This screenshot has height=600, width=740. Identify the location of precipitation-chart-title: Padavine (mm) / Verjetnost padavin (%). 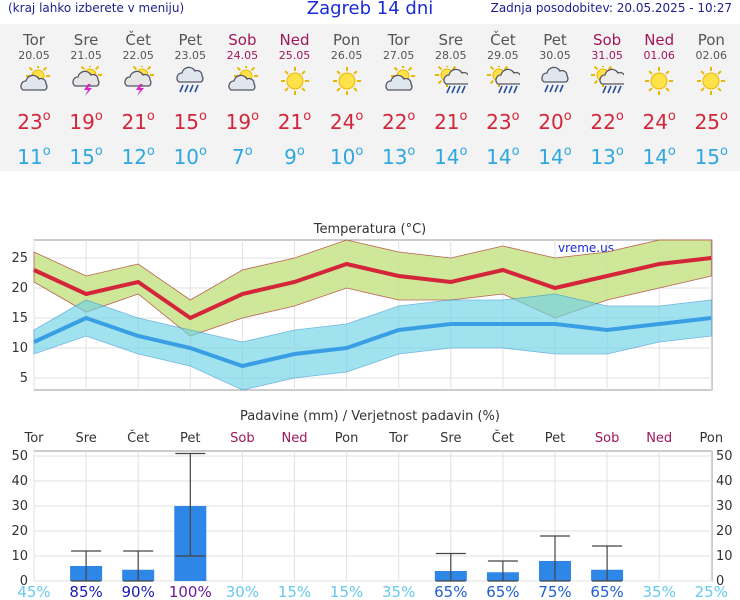
(370, 416).